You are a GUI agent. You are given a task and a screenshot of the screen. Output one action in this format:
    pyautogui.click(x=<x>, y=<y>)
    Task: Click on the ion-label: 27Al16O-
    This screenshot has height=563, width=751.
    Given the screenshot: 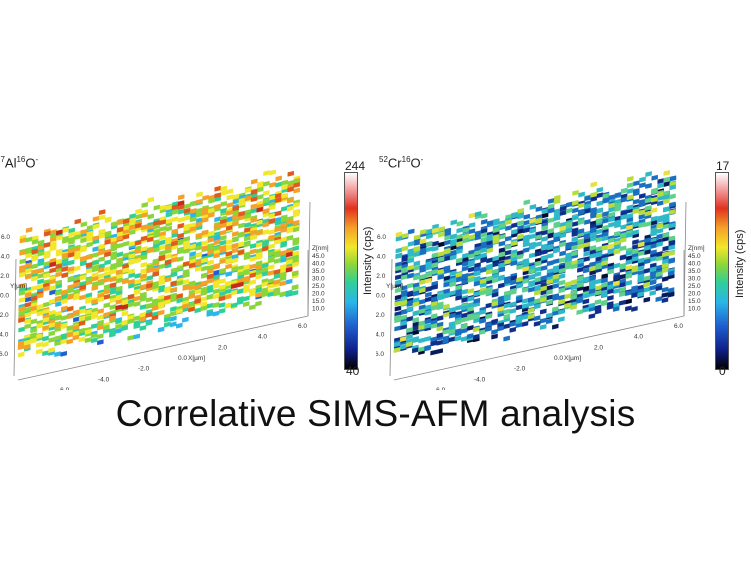 What is the action you would take?
    pyautogui.click(x=19, y=162)
    